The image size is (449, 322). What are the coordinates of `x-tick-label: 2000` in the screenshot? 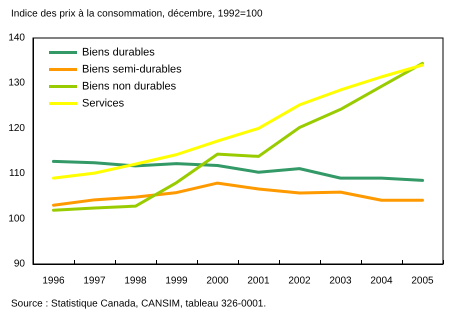 It's located at (218, 281).